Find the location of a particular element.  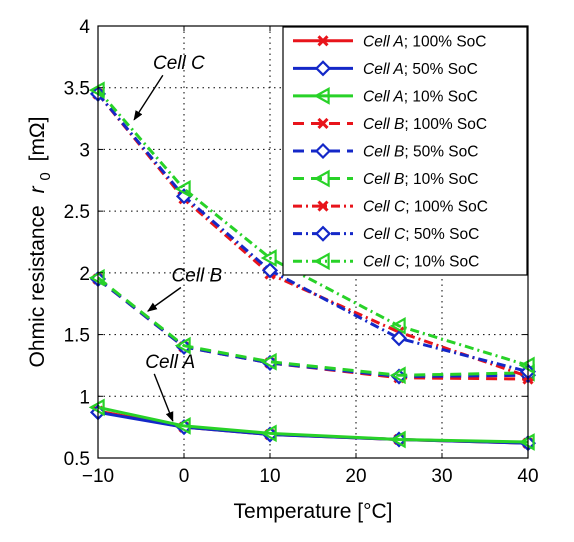

annotation-2: Cell A is located at coordinates (170, 387).